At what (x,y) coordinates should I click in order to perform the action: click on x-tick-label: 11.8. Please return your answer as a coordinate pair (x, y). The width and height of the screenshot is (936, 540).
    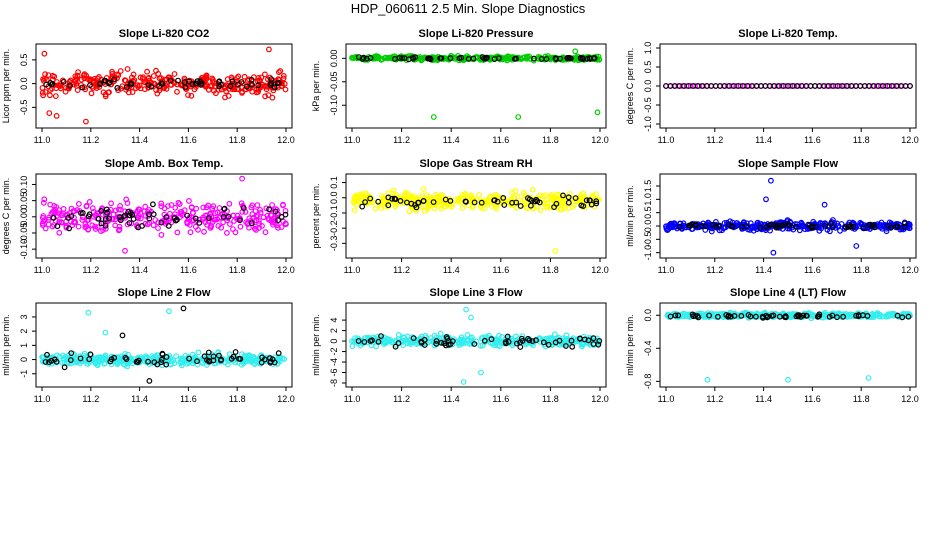
    Looking at the image, I should click on (550, 140).